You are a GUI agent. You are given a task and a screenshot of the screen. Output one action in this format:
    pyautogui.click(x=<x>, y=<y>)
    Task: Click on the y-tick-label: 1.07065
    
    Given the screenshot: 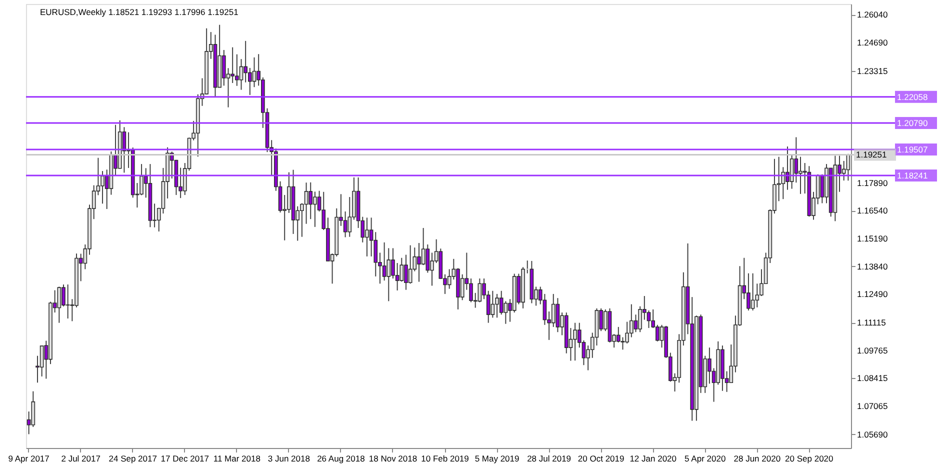 What is the action you would take?
    pyautogui.click(x=872, y=406)
    